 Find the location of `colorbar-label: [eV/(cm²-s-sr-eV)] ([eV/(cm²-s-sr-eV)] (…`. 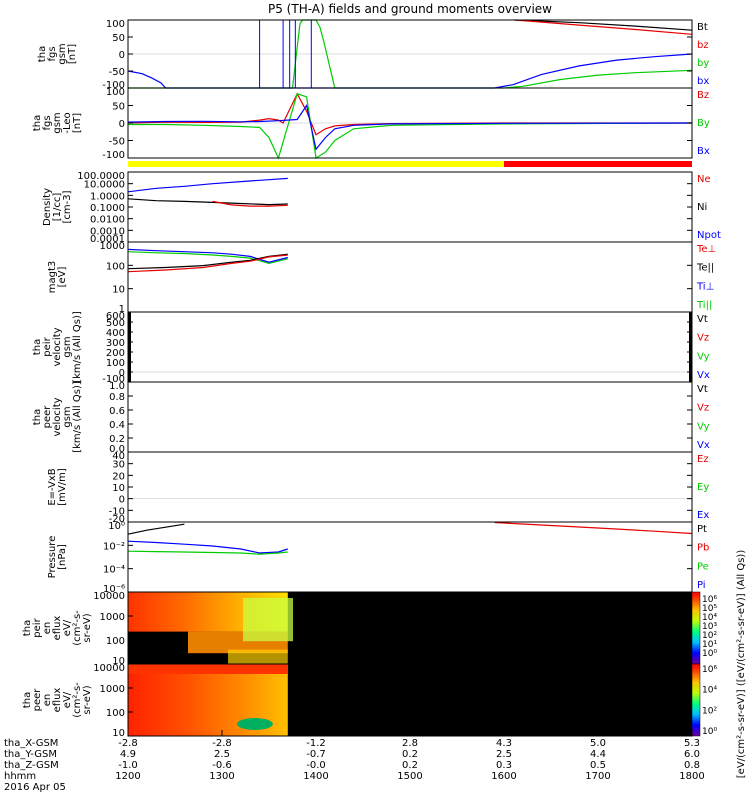

colorbar-label: [eV/(cm²-s-sr-eV)] ([eV/(cm²-s-sr-eV)] (… is located at coordinates (741, 664).